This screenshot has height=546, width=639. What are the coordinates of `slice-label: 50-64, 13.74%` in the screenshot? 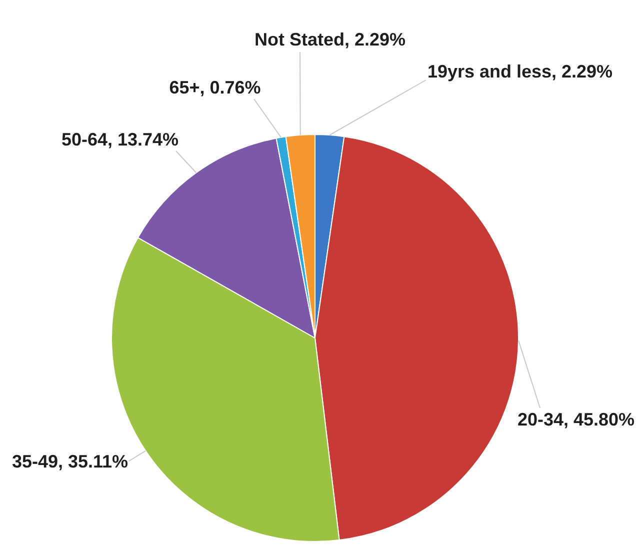 It's located at (120, 140).